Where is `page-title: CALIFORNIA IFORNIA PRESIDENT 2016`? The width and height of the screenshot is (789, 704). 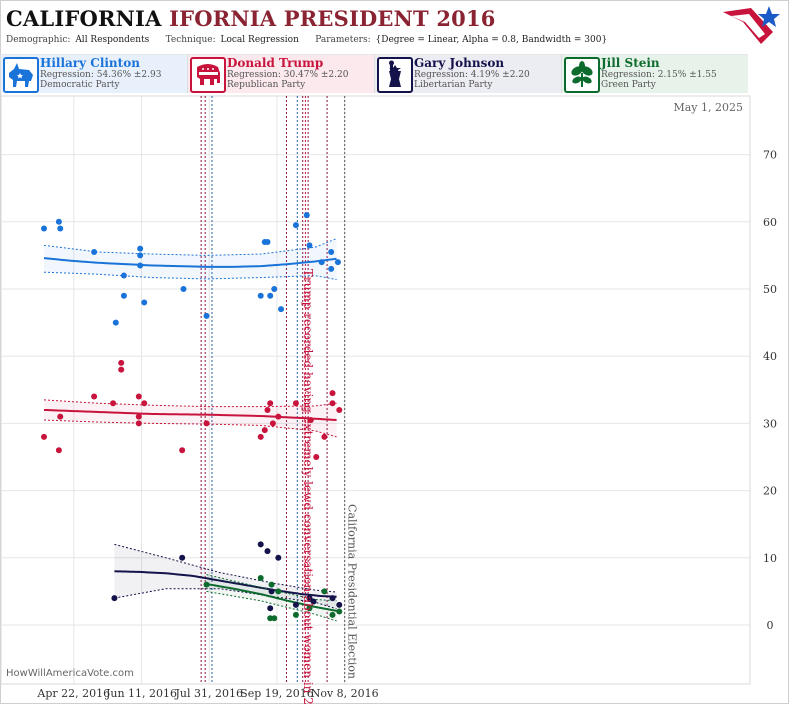
page-title: CALIFORNIA IFORNIA PRESIDENT 2016 is located at coordinates (251, 18).